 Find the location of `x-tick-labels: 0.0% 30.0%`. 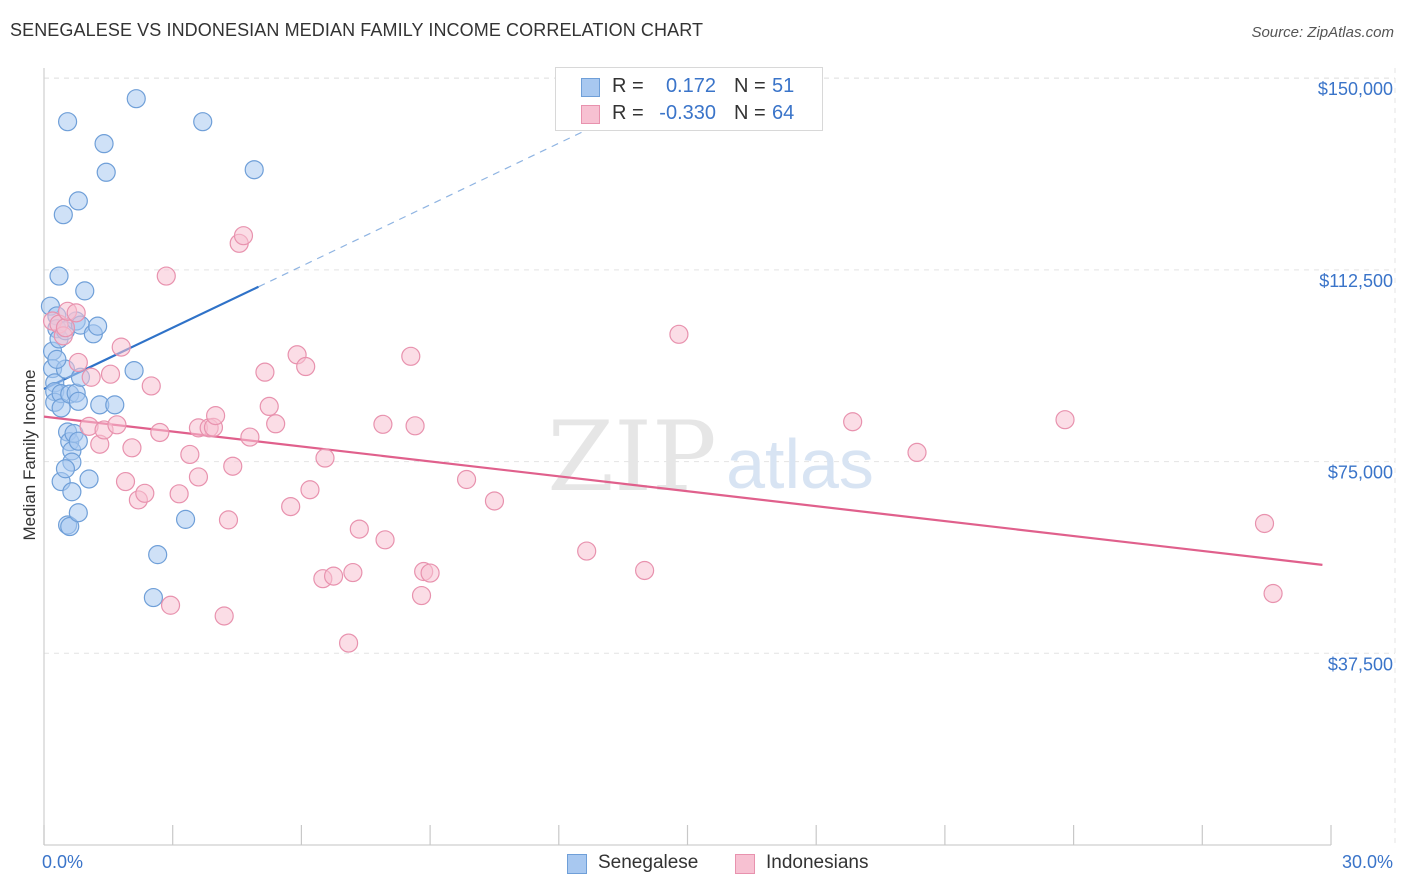

x-tick-labels: 0.0% 30.0% is located at coordinates (717, 862).